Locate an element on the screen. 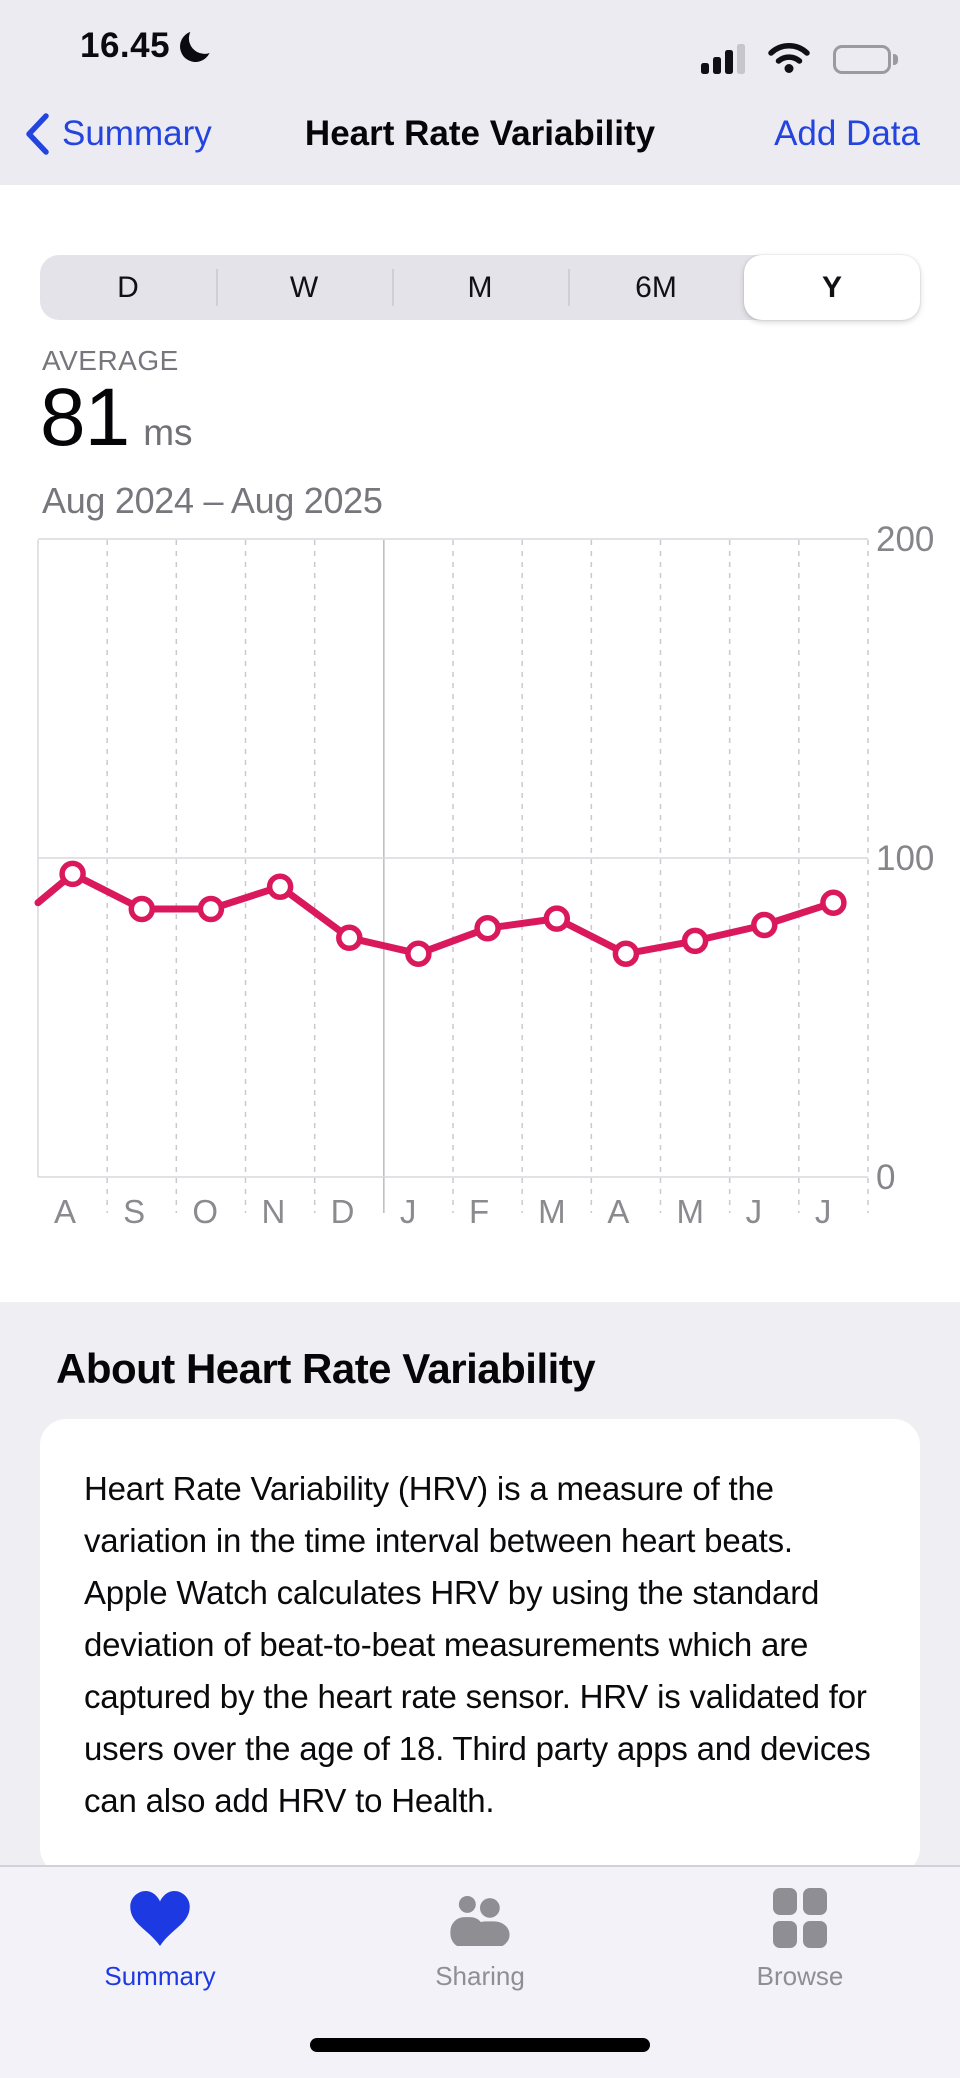  average-value-row: 81 ms is located at coordinates (116, 418).